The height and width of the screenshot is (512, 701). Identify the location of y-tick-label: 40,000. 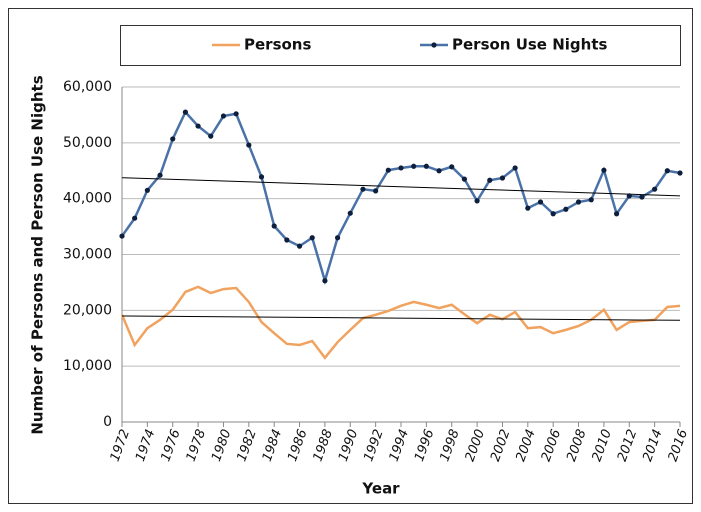
(87, 199).